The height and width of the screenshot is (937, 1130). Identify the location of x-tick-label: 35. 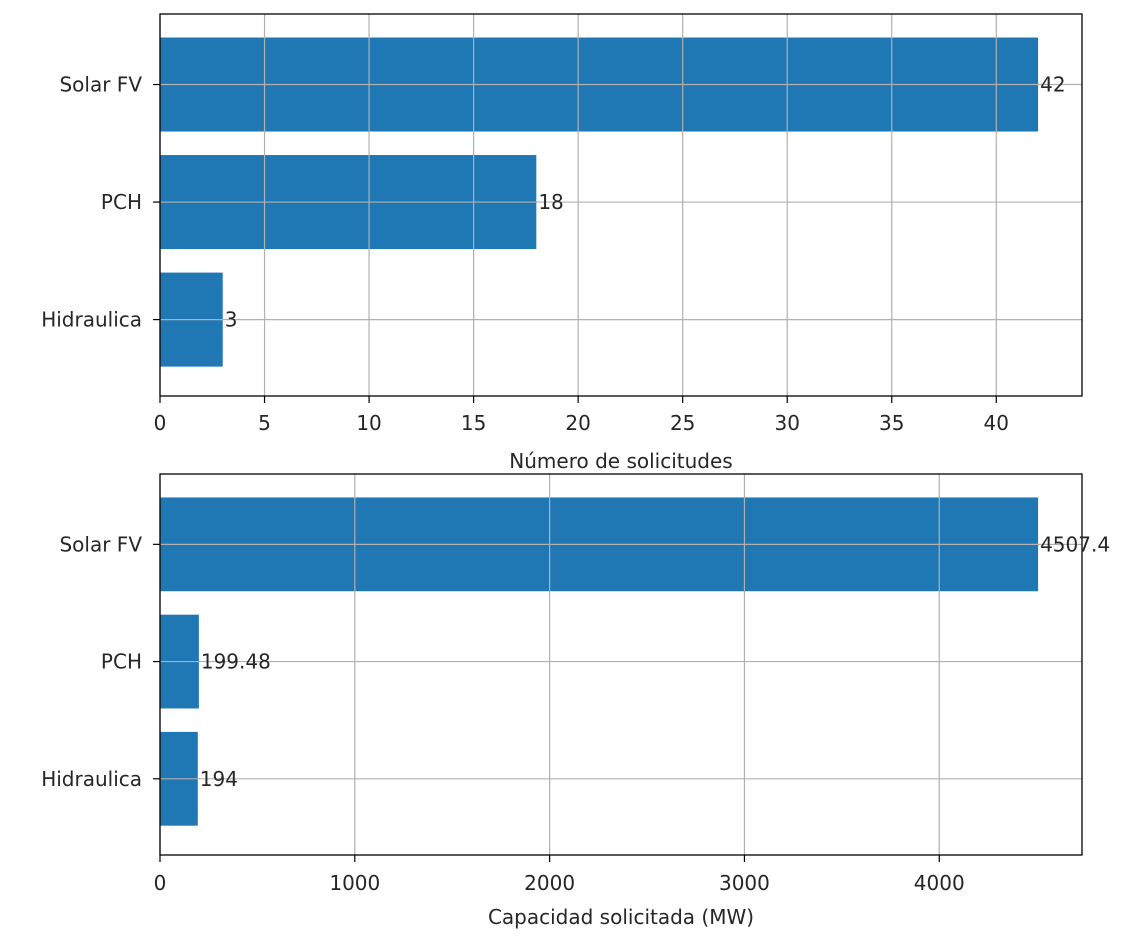
(891, 423).